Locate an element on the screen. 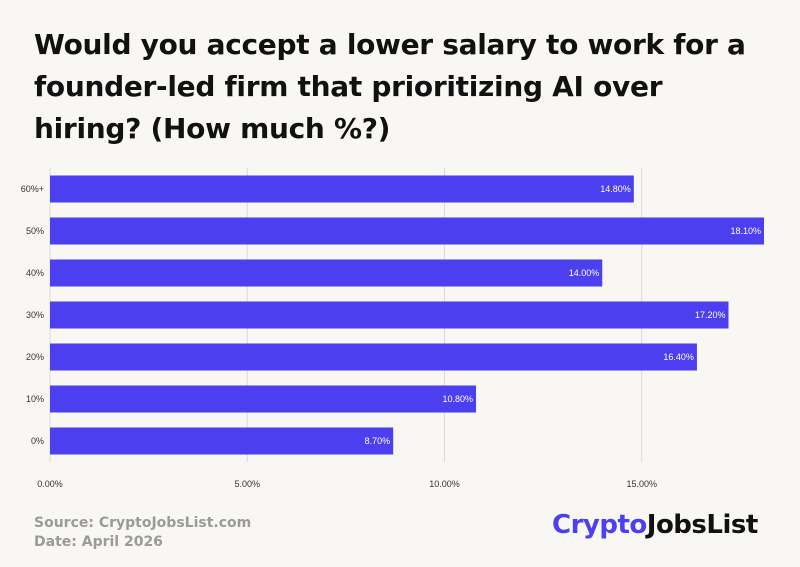  y-tick-label: 10% is located at coordinates (35, 399).